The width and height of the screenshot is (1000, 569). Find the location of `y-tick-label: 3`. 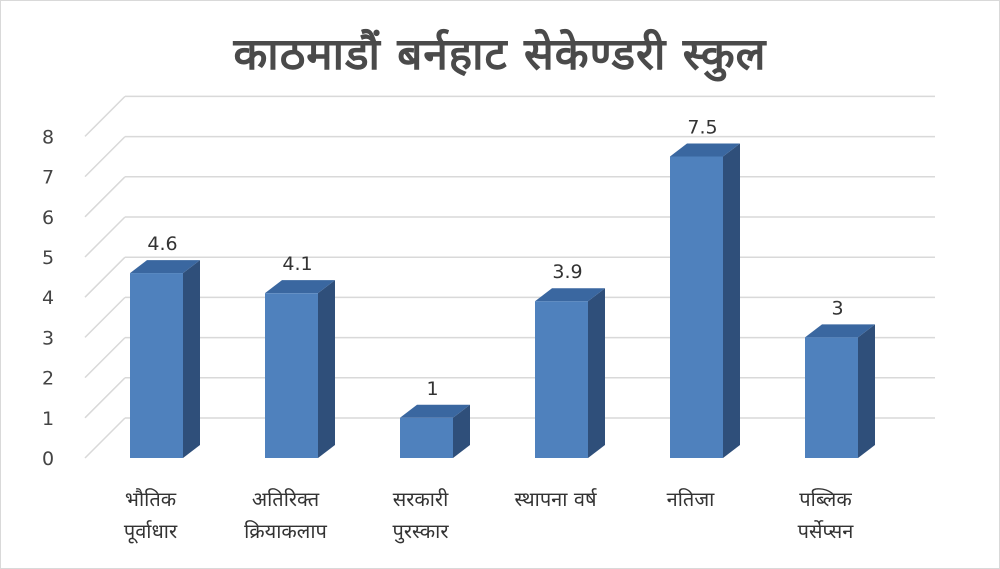

y-tick-label: 3 is located at coordinates (48, 338).